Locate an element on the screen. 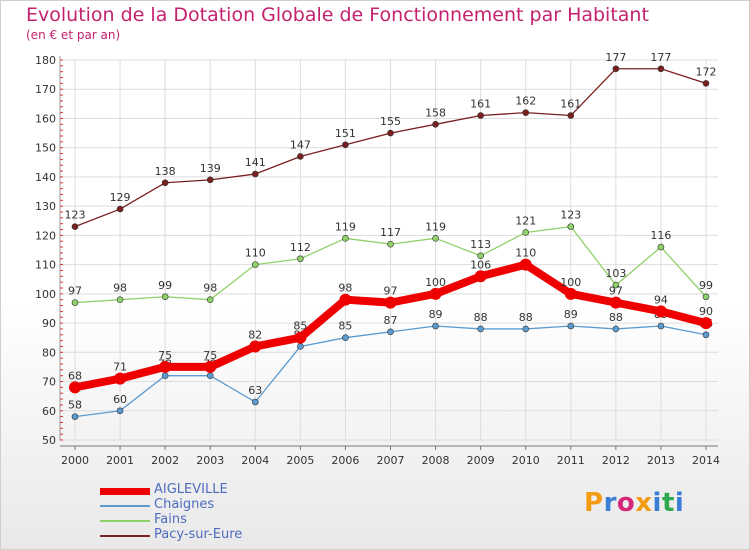  data-label: 119 is located at coordinates (435, 226).